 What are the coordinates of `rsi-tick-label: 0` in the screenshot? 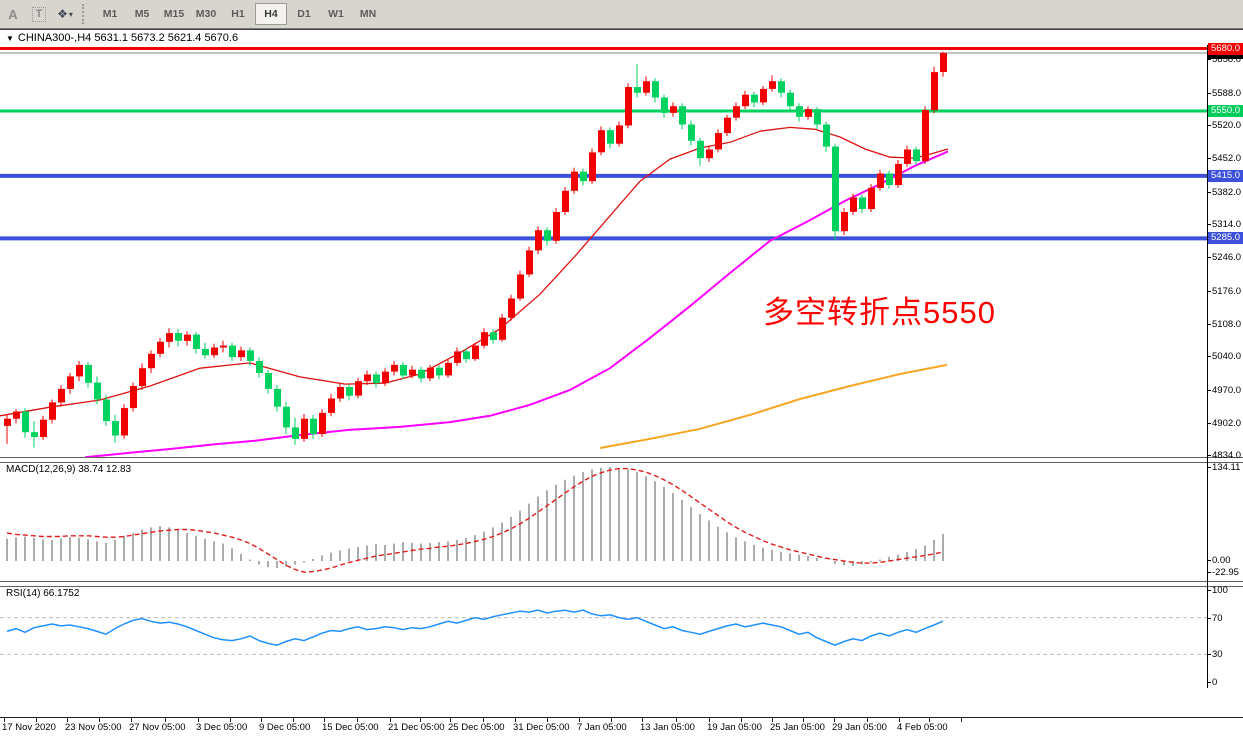 It's located at (1215, 682).